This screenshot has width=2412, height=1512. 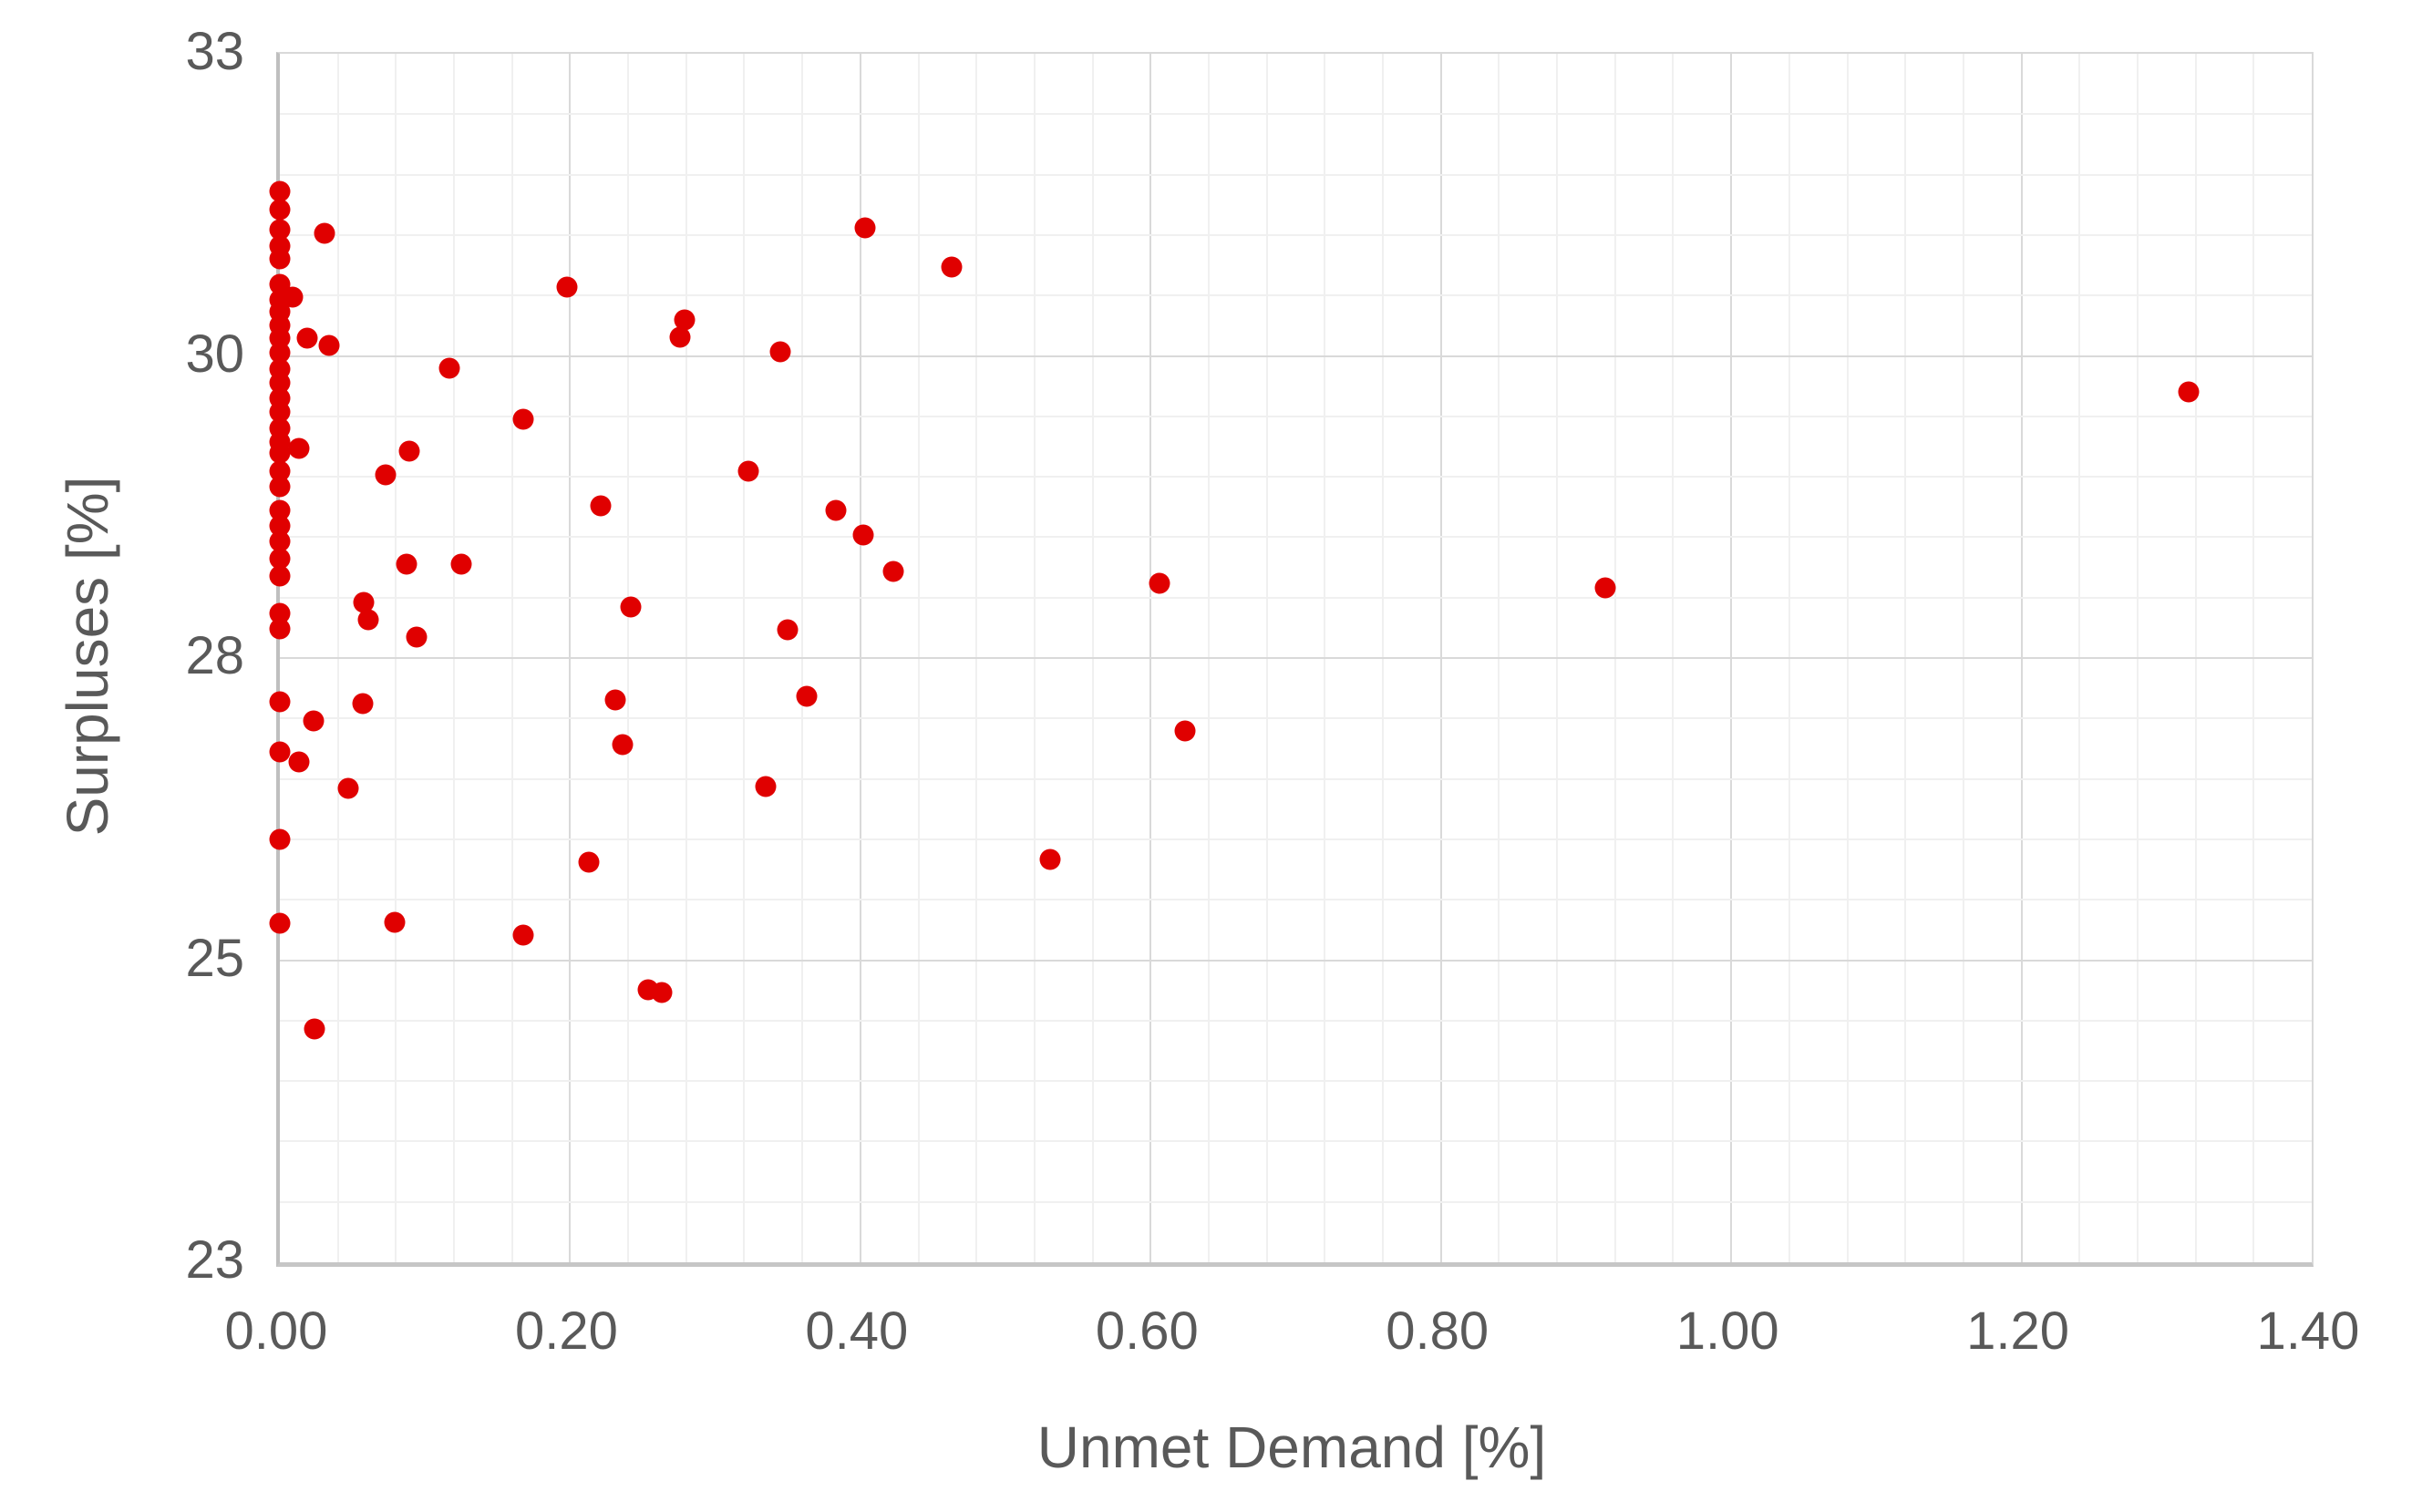 What do you see at coordinates (1727, 1331) in the screenshot?
I see `x-tick-label: 1.00` at bounding box center [1727, 1331].